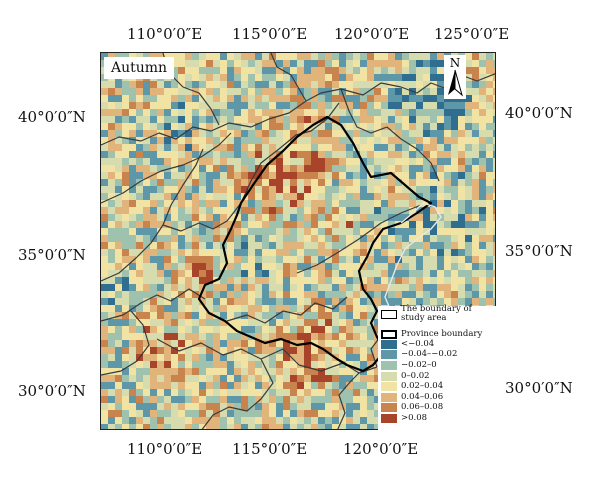  What do you see at coordinates (437, 397) in the screenshot?
I see `legend-class-entry: 0.04–0.06` at bounding box center [437, 397].